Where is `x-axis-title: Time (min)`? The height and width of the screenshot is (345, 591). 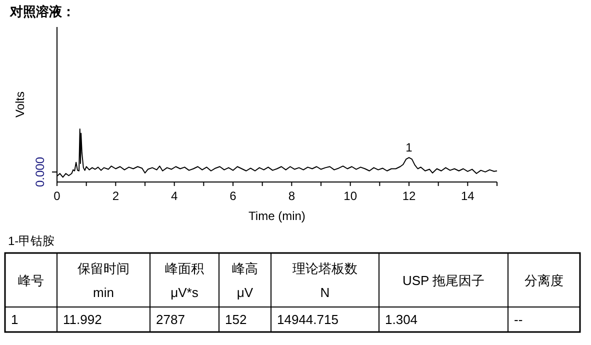
x-axis-title: Time (min) is located at coordinates (277, 216).